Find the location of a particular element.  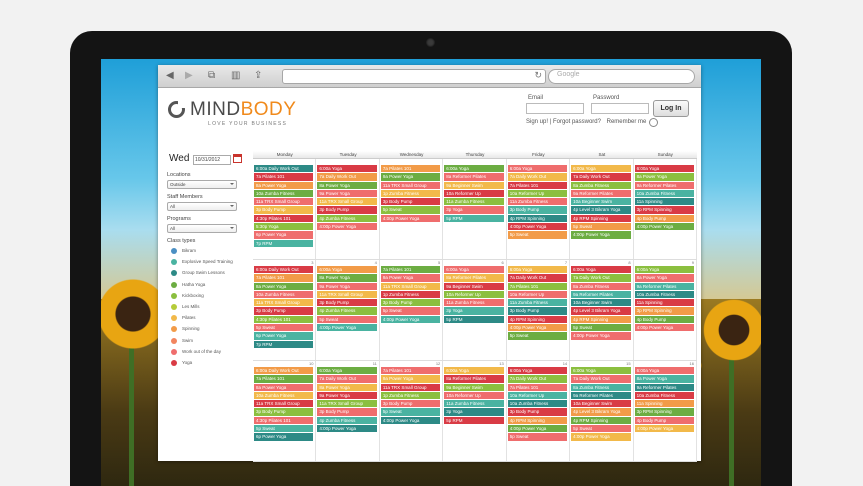

class-type-item: Bikram is located at coordinates (206, 252).